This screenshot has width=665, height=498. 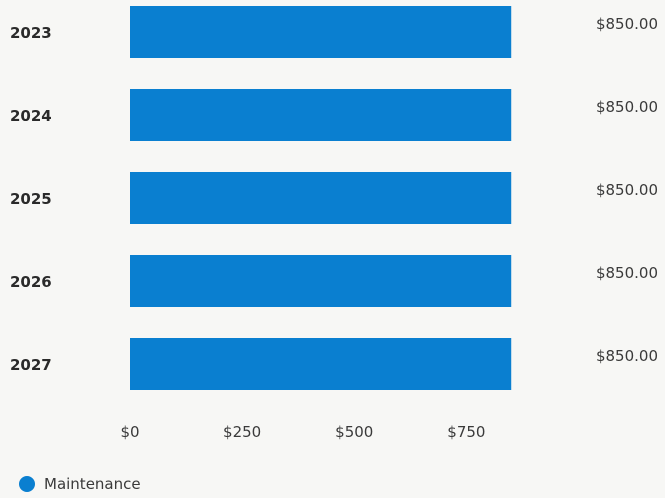 I want to click on x-tick-label-250: $250, so click(x=242, y=432).